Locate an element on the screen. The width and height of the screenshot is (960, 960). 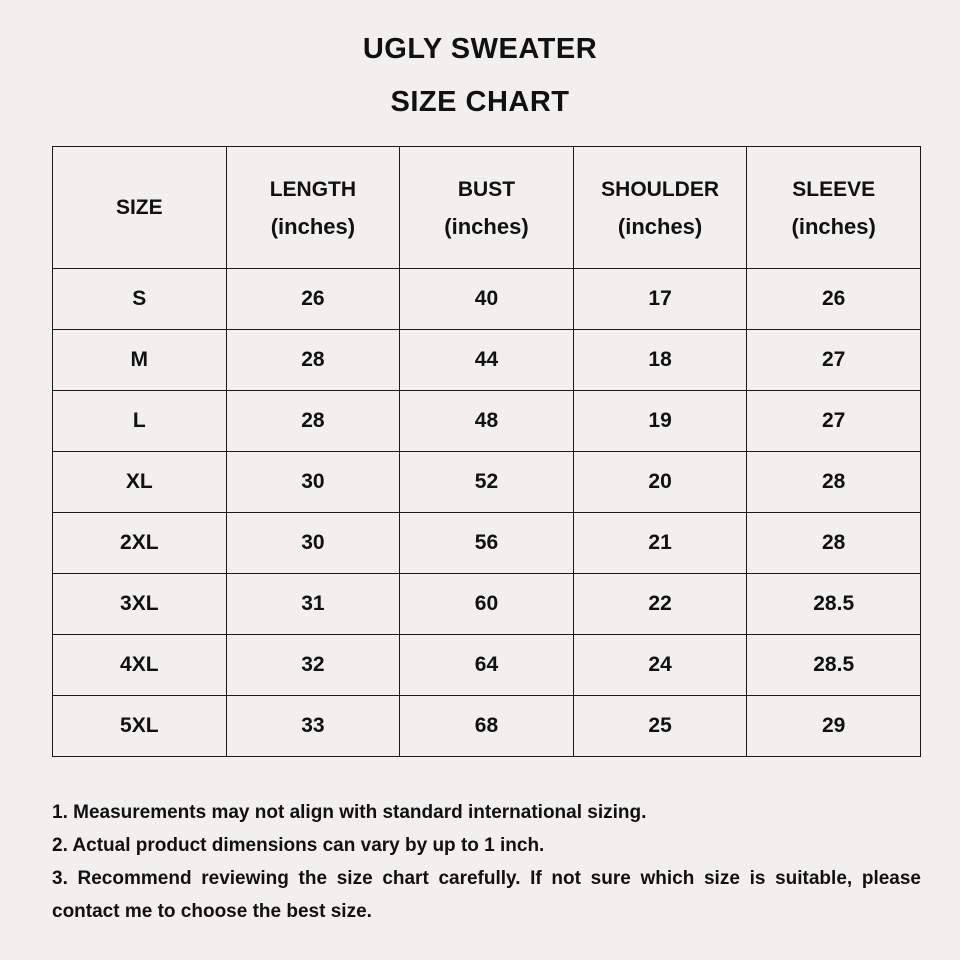
size-cell: 5XL is located at coordinates (139, 726).